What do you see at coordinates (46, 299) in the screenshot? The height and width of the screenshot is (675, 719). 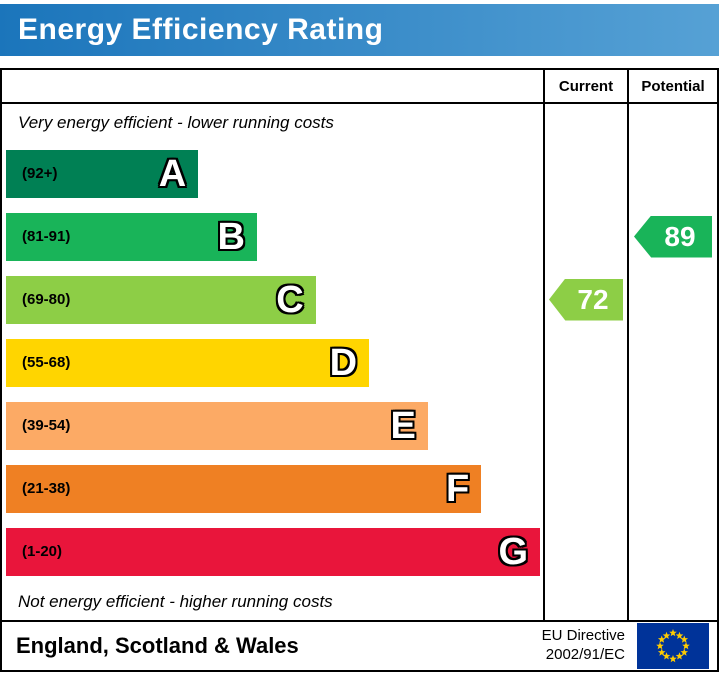 I see `band-range-c: (69-80)` at bounding box center [46, 299].